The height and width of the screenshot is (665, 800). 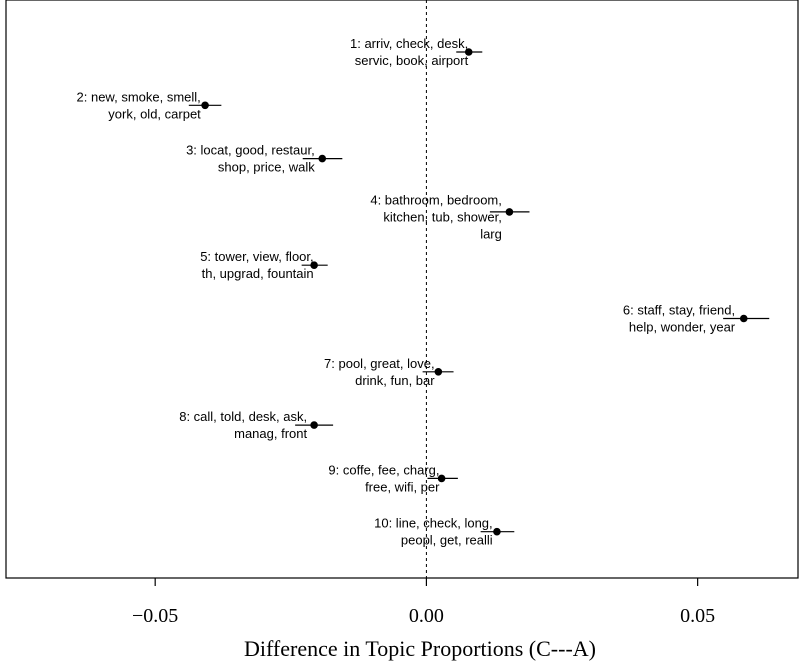 I want to click on topic-2-label-line-2: york, old, carpet, so click(x=154, y=113).